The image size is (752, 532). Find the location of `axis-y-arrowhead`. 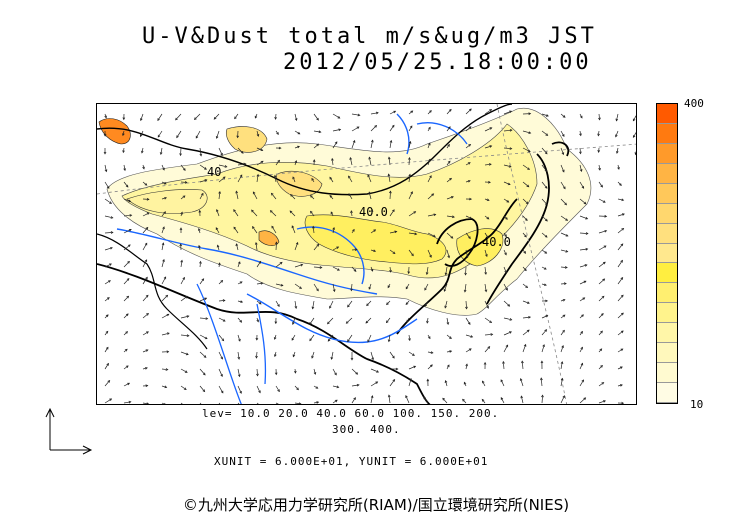

axis-y-arrowhead is located at coordinates (50, 412).